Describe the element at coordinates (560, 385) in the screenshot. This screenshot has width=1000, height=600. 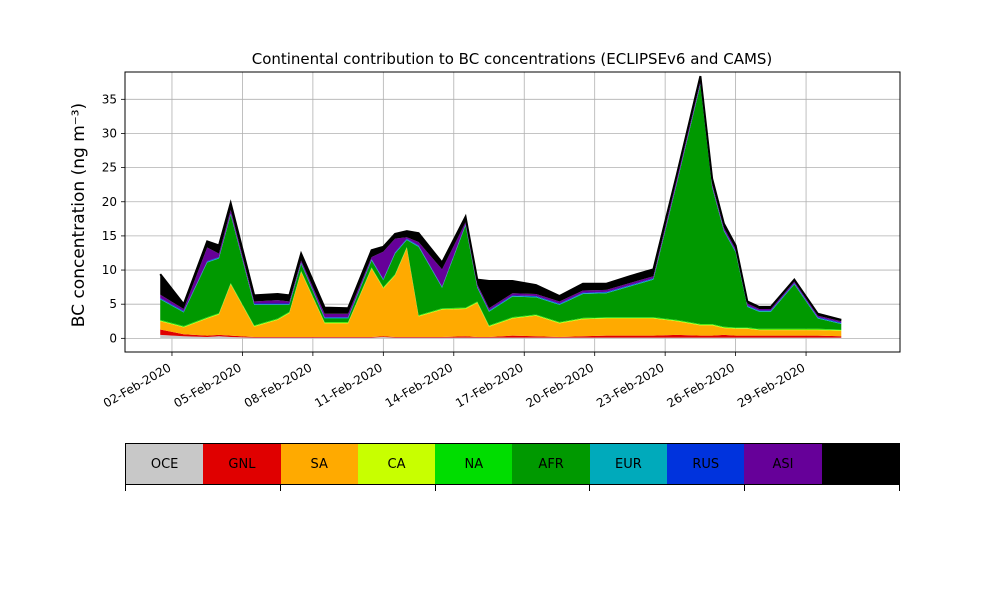
I see `x-tick-label: 20-Feb-2020` at that location.